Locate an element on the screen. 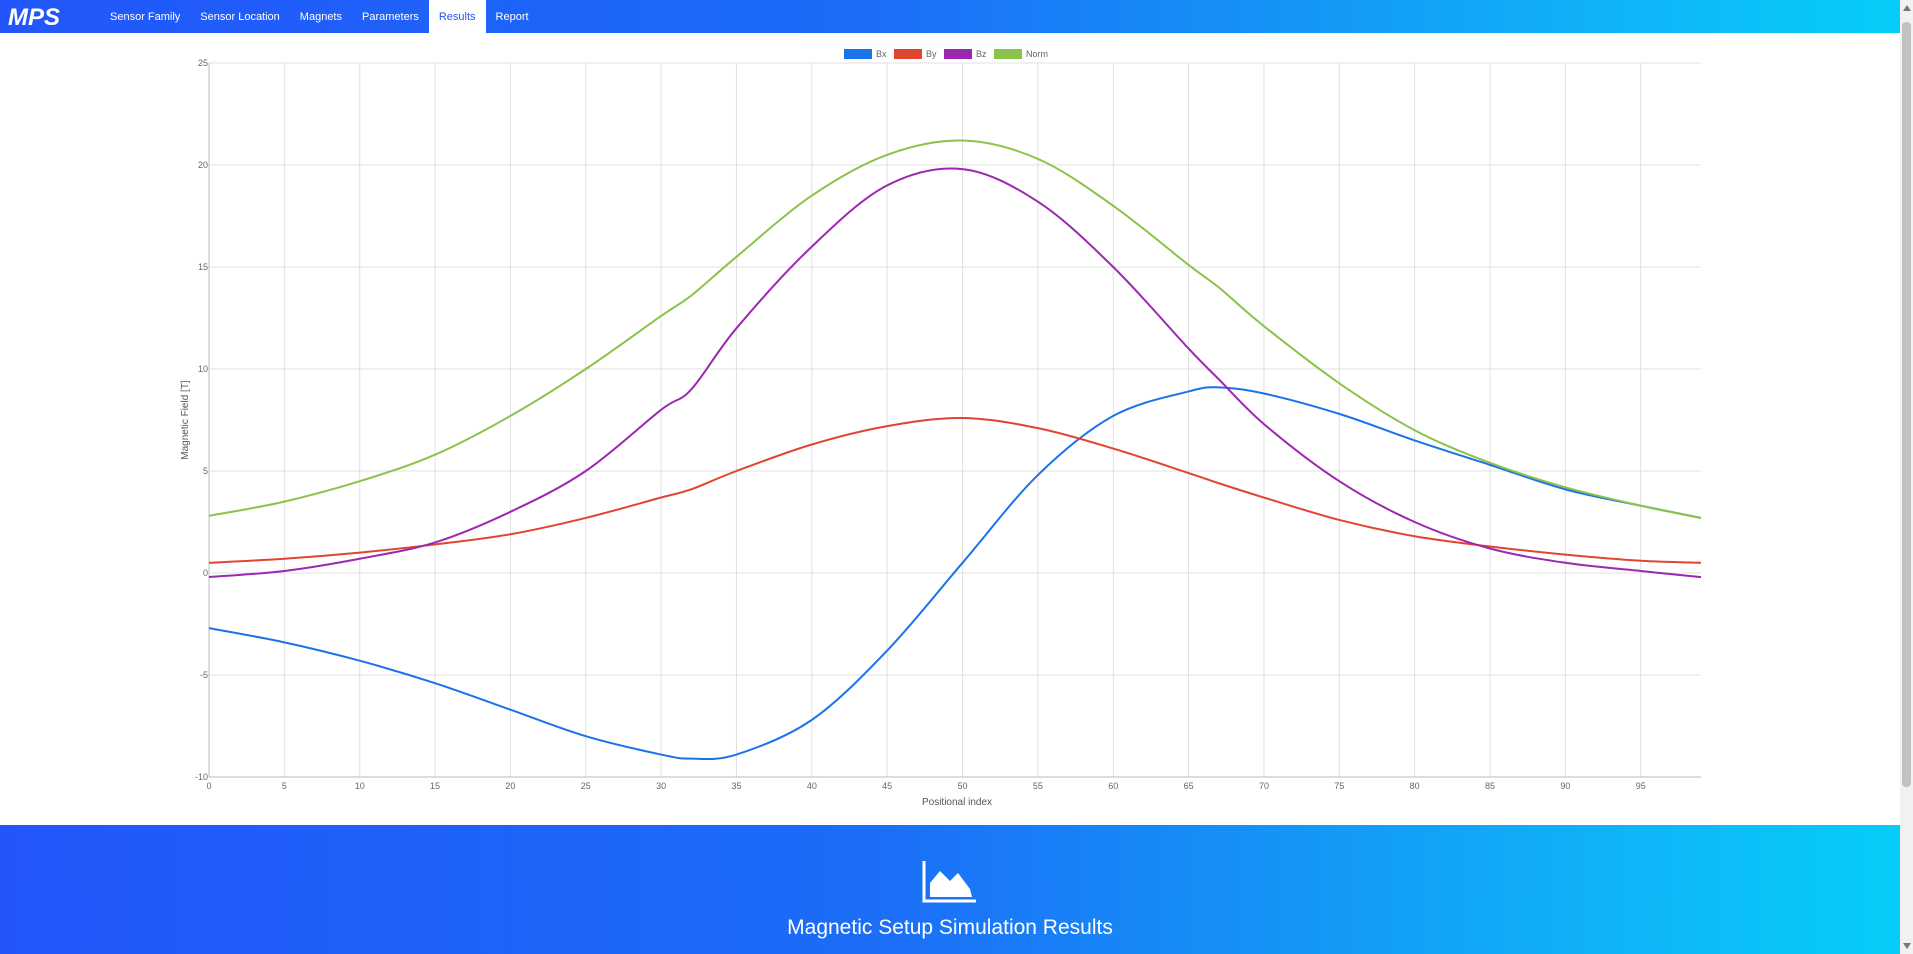  mps-logo: MPS is located at coordinates (47, 16).